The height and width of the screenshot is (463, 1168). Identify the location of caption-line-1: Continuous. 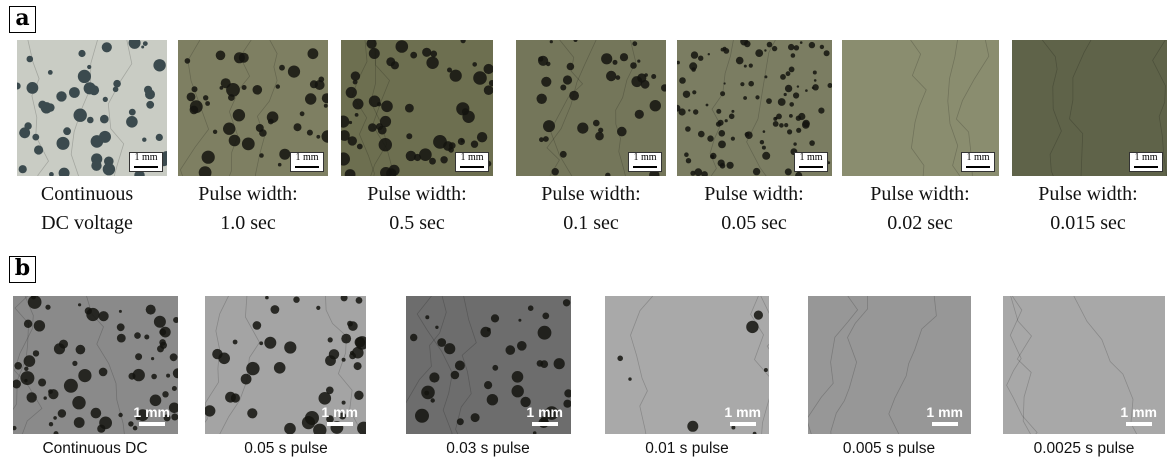
(87, 194).